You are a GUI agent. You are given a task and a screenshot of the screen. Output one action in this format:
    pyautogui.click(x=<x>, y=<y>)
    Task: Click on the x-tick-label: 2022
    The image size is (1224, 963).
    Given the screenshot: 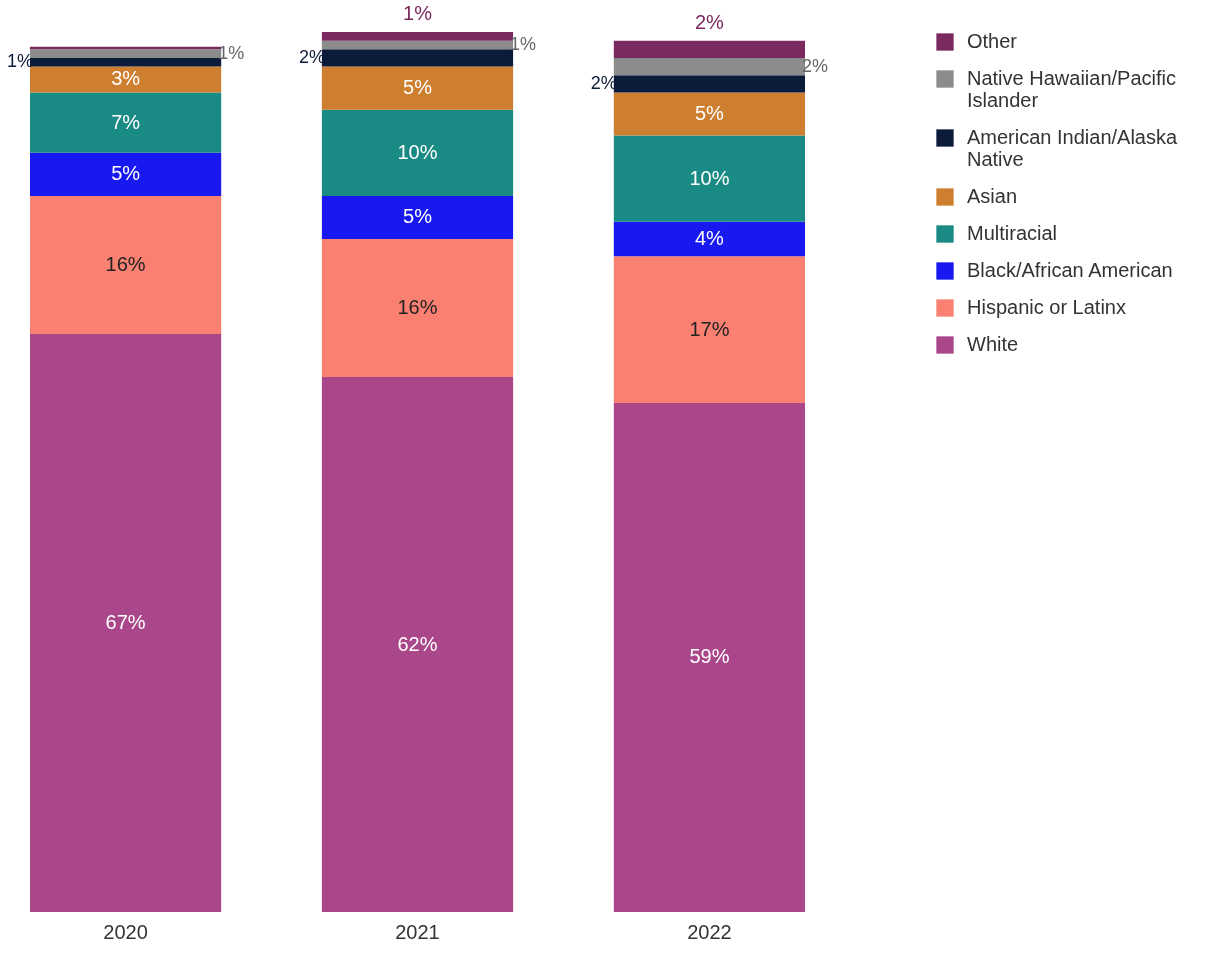 What is the action you would take?
    pyautogui.click(x=709, y=931)
    